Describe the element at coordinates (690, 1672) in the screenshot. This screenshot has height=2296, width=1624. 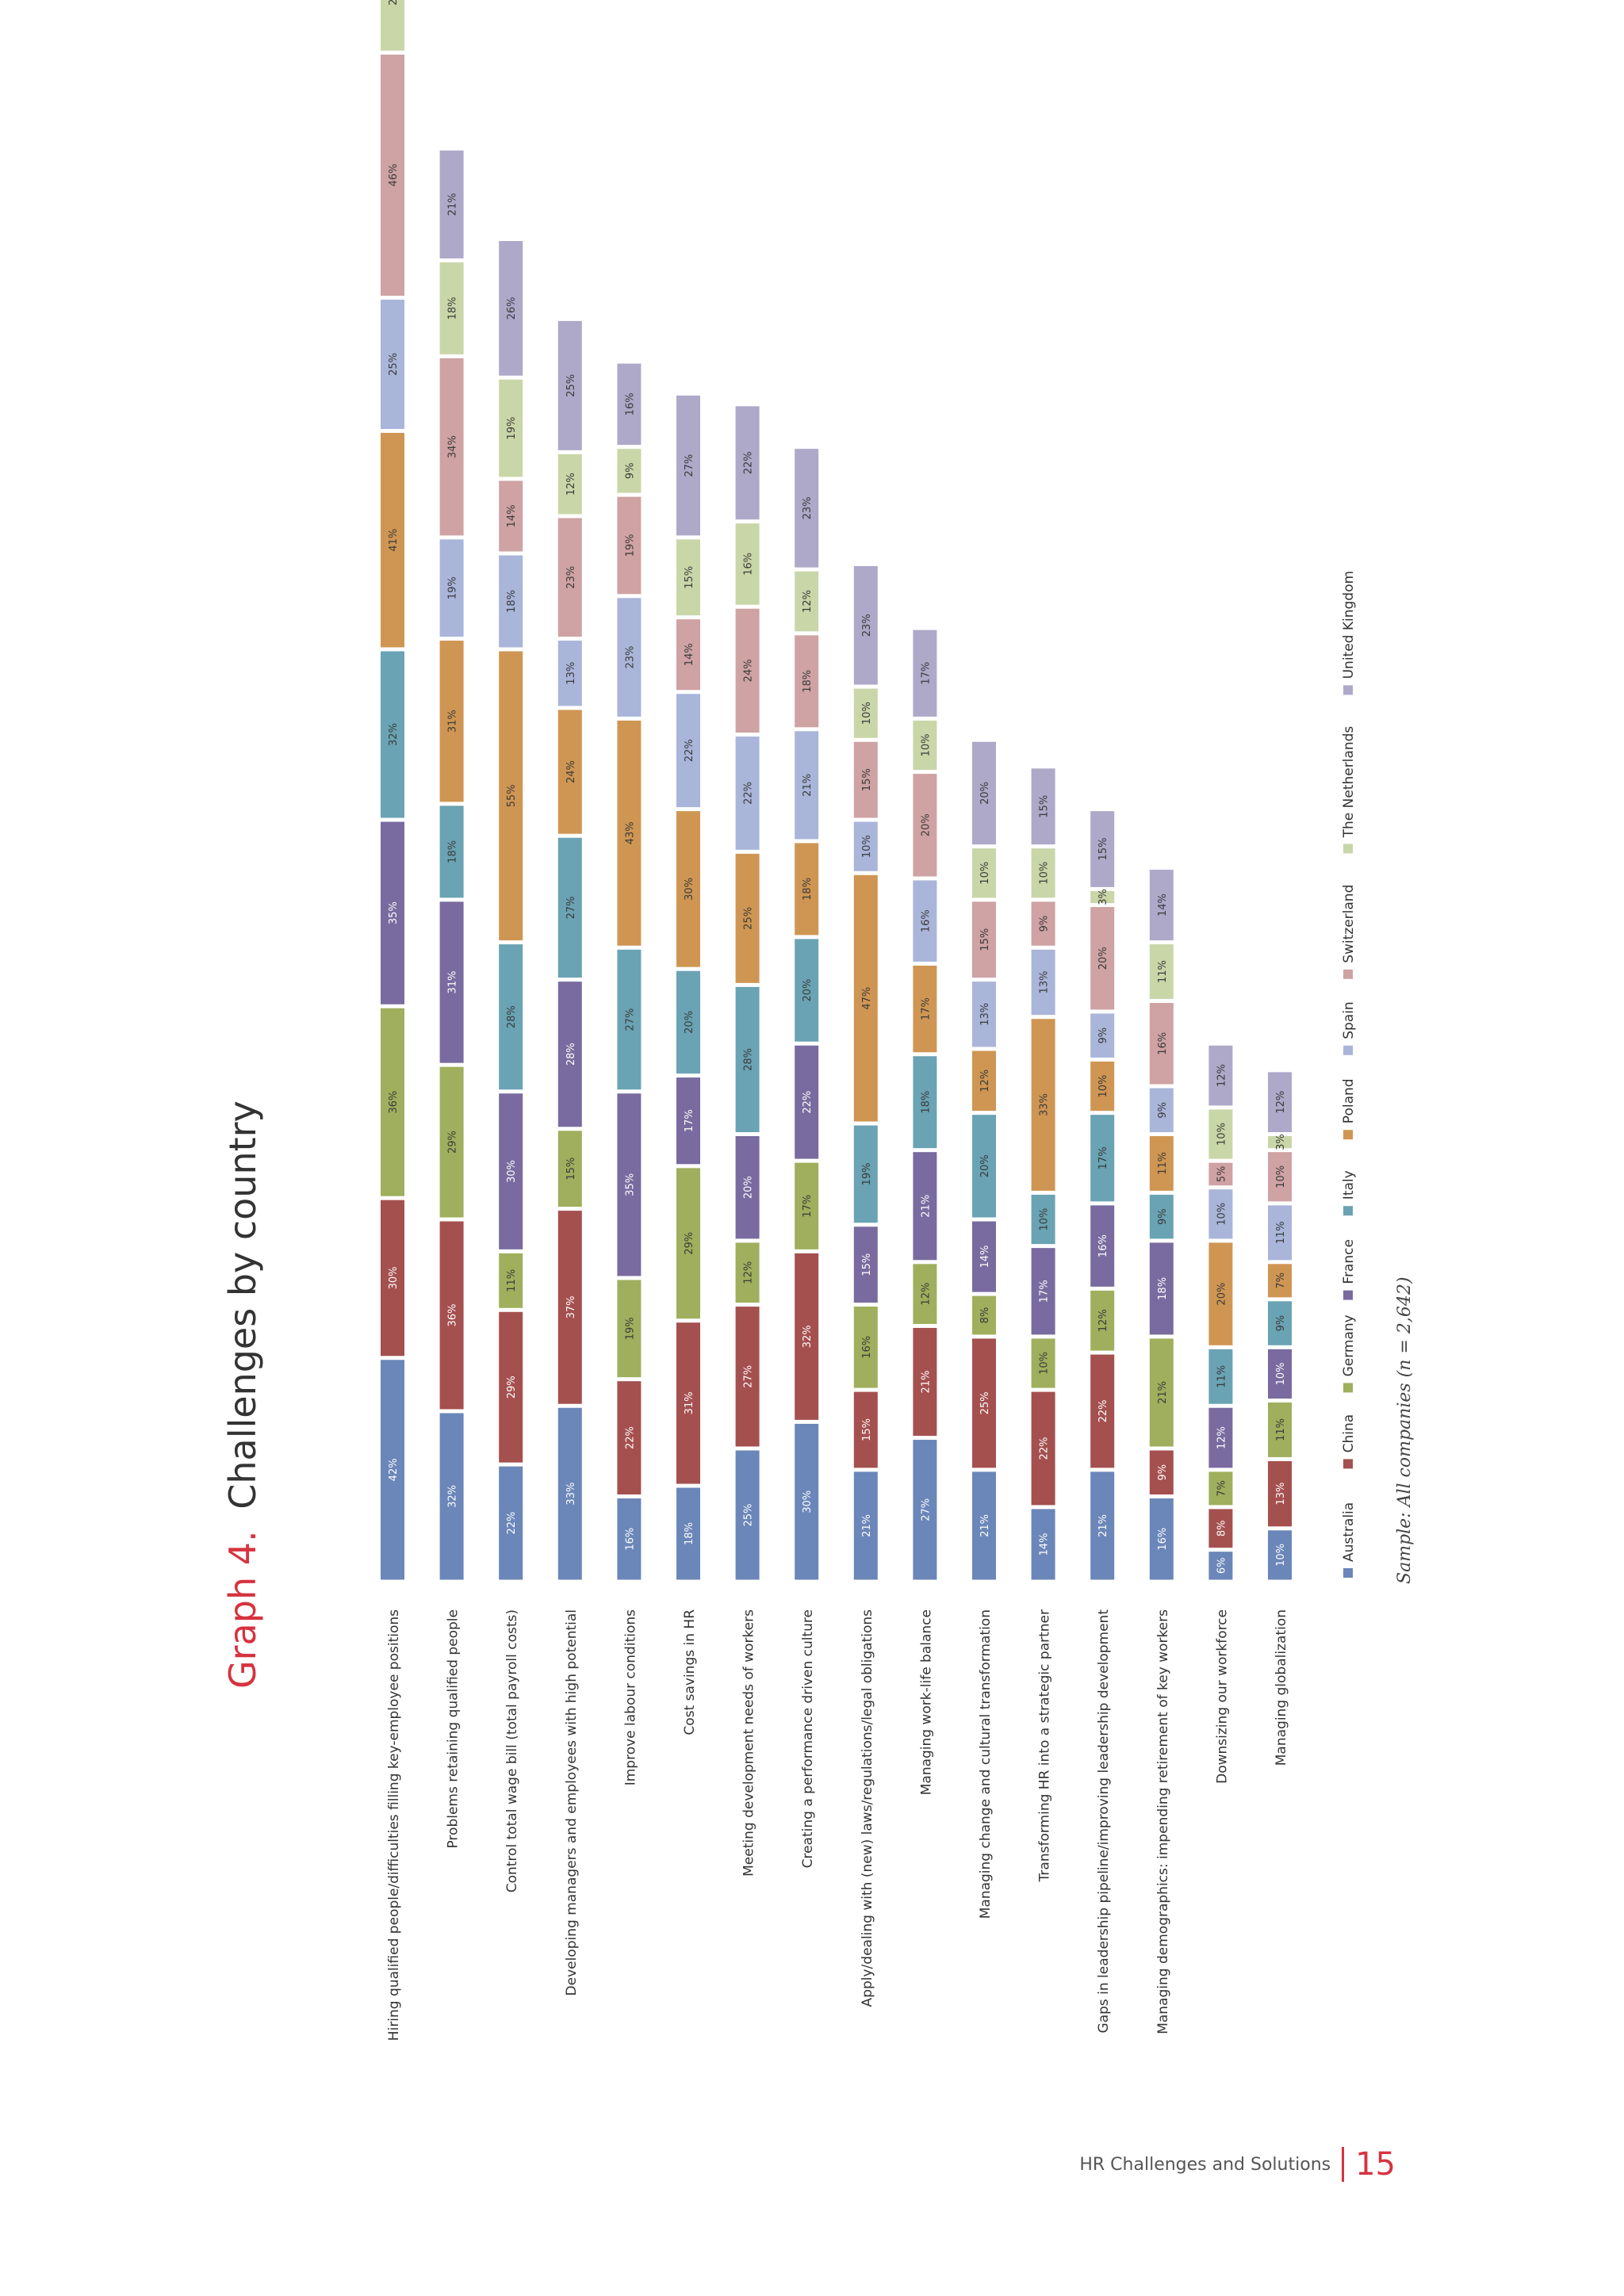
I see `category-label: Cost savings in HR` at that location.